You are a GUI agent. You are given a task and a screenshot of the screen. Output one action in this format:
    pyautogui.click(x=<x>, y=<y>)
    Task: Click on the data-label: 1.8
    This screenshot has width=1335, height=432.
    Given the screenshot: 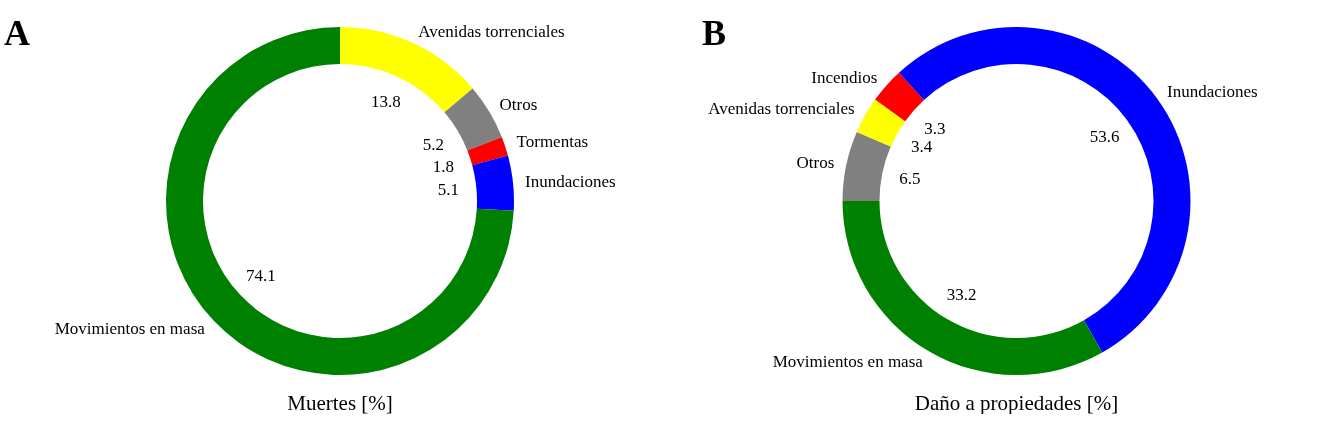 What is the action you would take?
    pyautogui.click(x=443, y=166)
    